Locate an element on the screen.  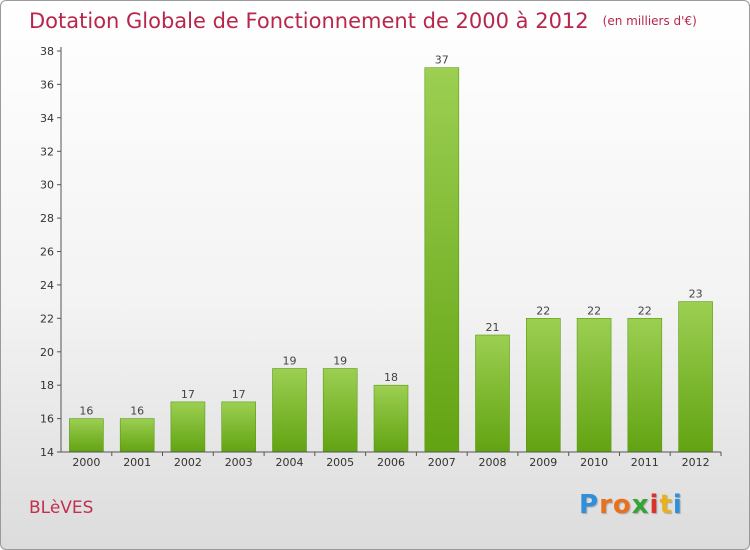
y-tick-label: 24 is located at coordinates (47, 285).